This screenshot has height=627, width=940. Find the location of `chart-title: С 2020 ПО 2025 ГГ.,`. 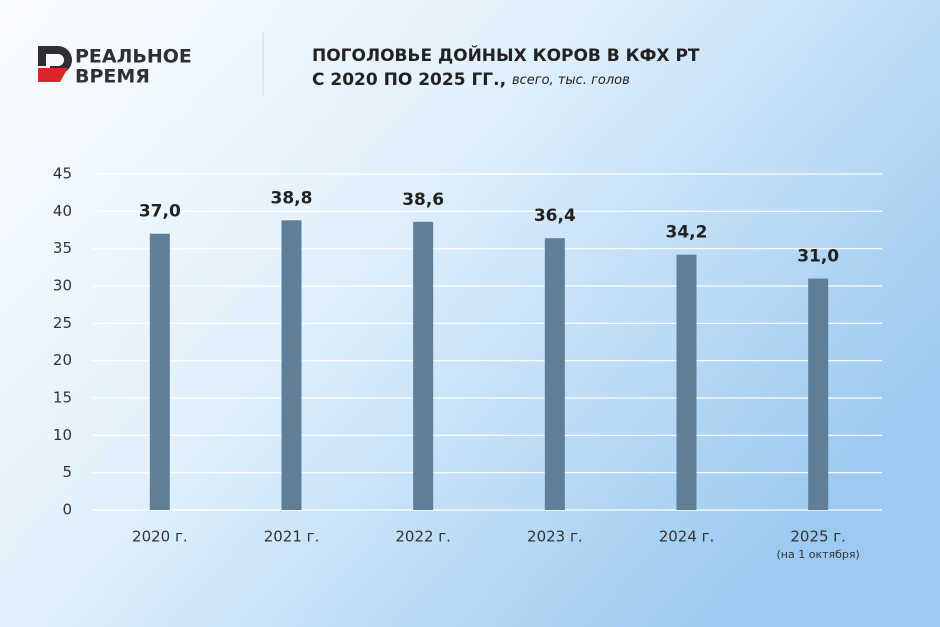

chart-title: С 2020 ПО 2025 ГГ., is located at coordinates (409, 80).